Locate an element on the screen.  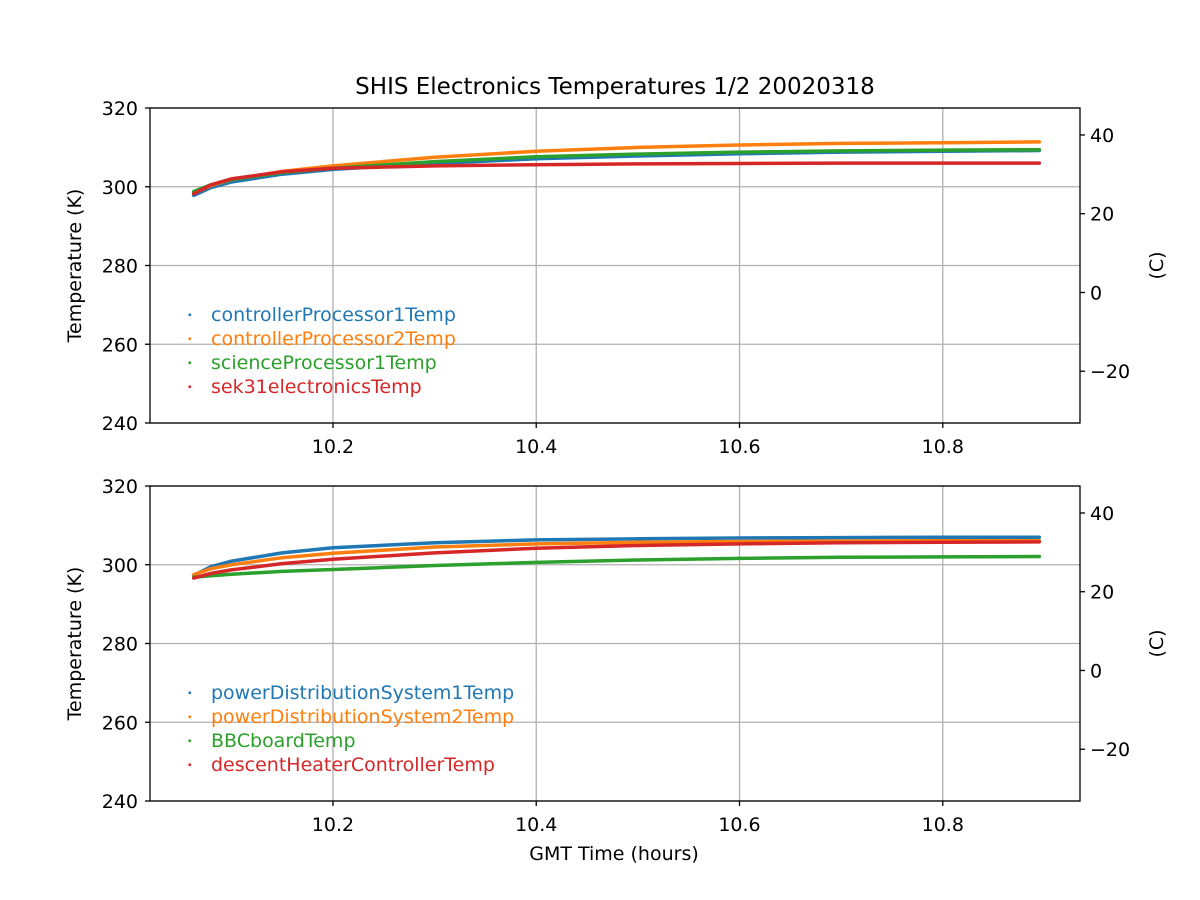
series-descentHeaterControllerTemp is located at coordinates (616, 560).